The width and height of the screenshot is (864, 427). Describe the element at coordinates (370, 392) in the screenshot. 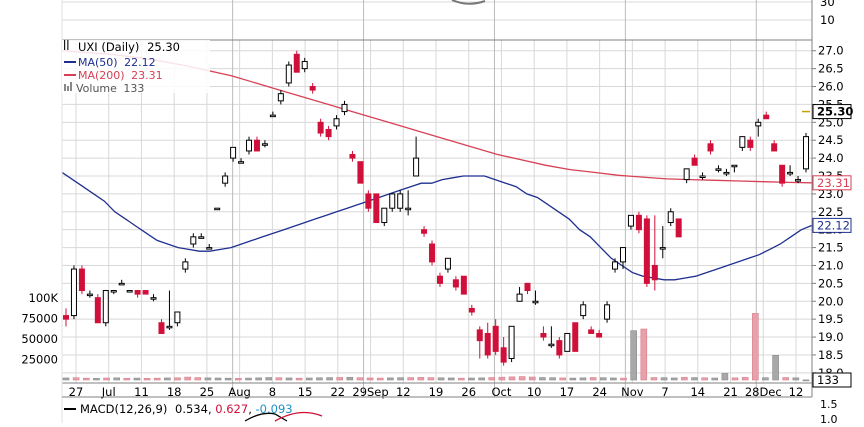

I see `time-tick-label: 29Sep` at that location.